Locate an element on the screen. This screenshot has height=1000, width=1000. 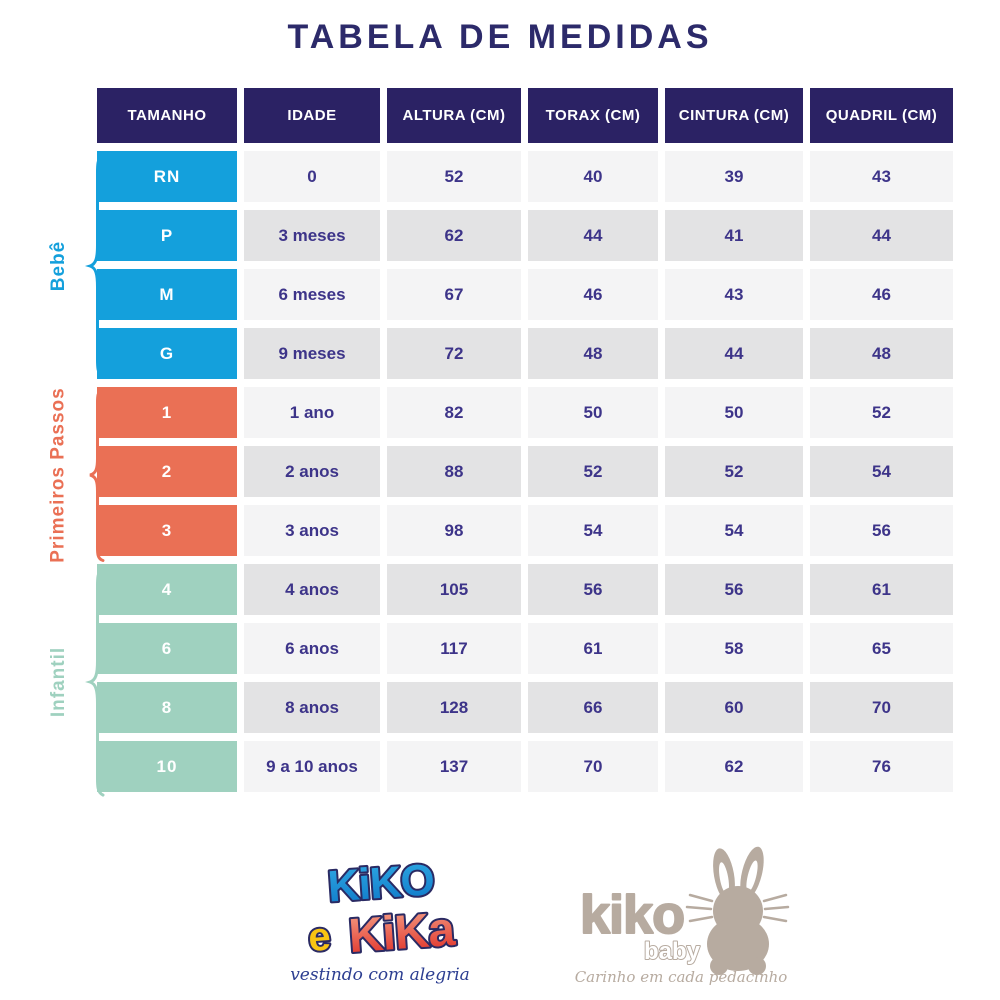
size-cell: RN is located at coordinates (167, 176).